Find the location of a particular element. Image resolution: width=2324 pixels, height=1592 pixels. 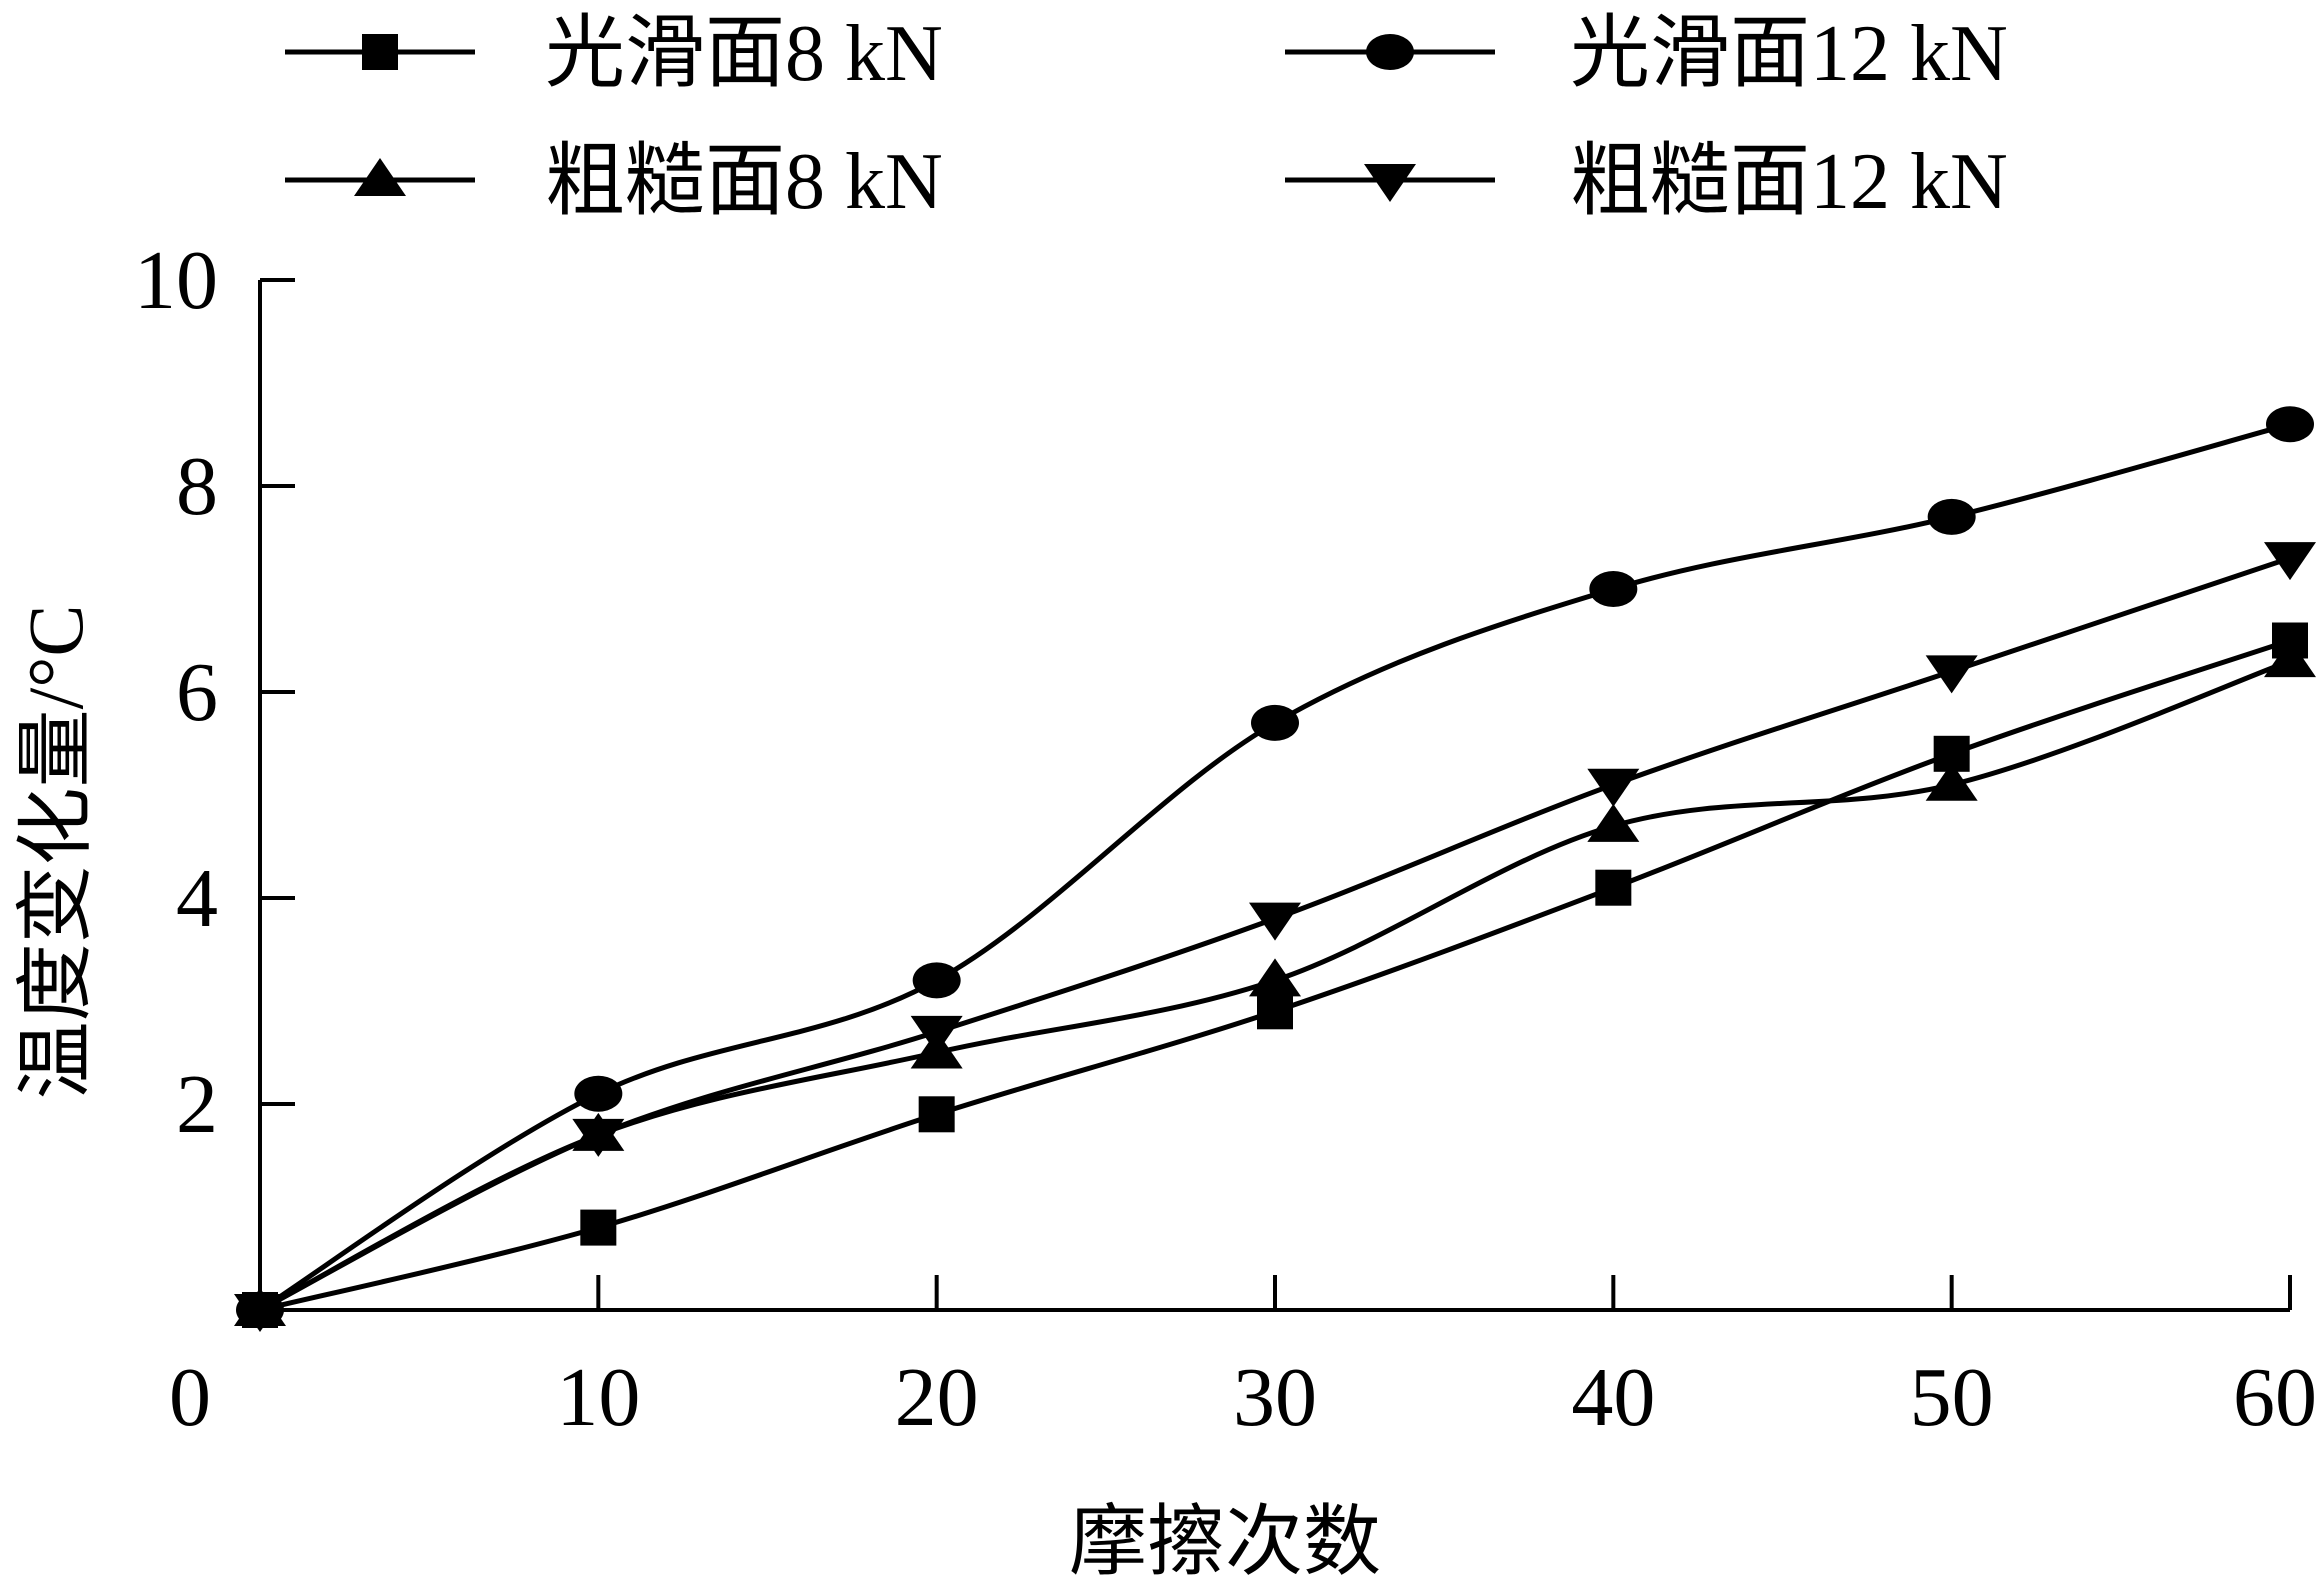

legend: 光滑面8 kN 光滑面12 kN 粗糙面8 kN 粗糙面12 kN is located at coordinates (1146, 118).